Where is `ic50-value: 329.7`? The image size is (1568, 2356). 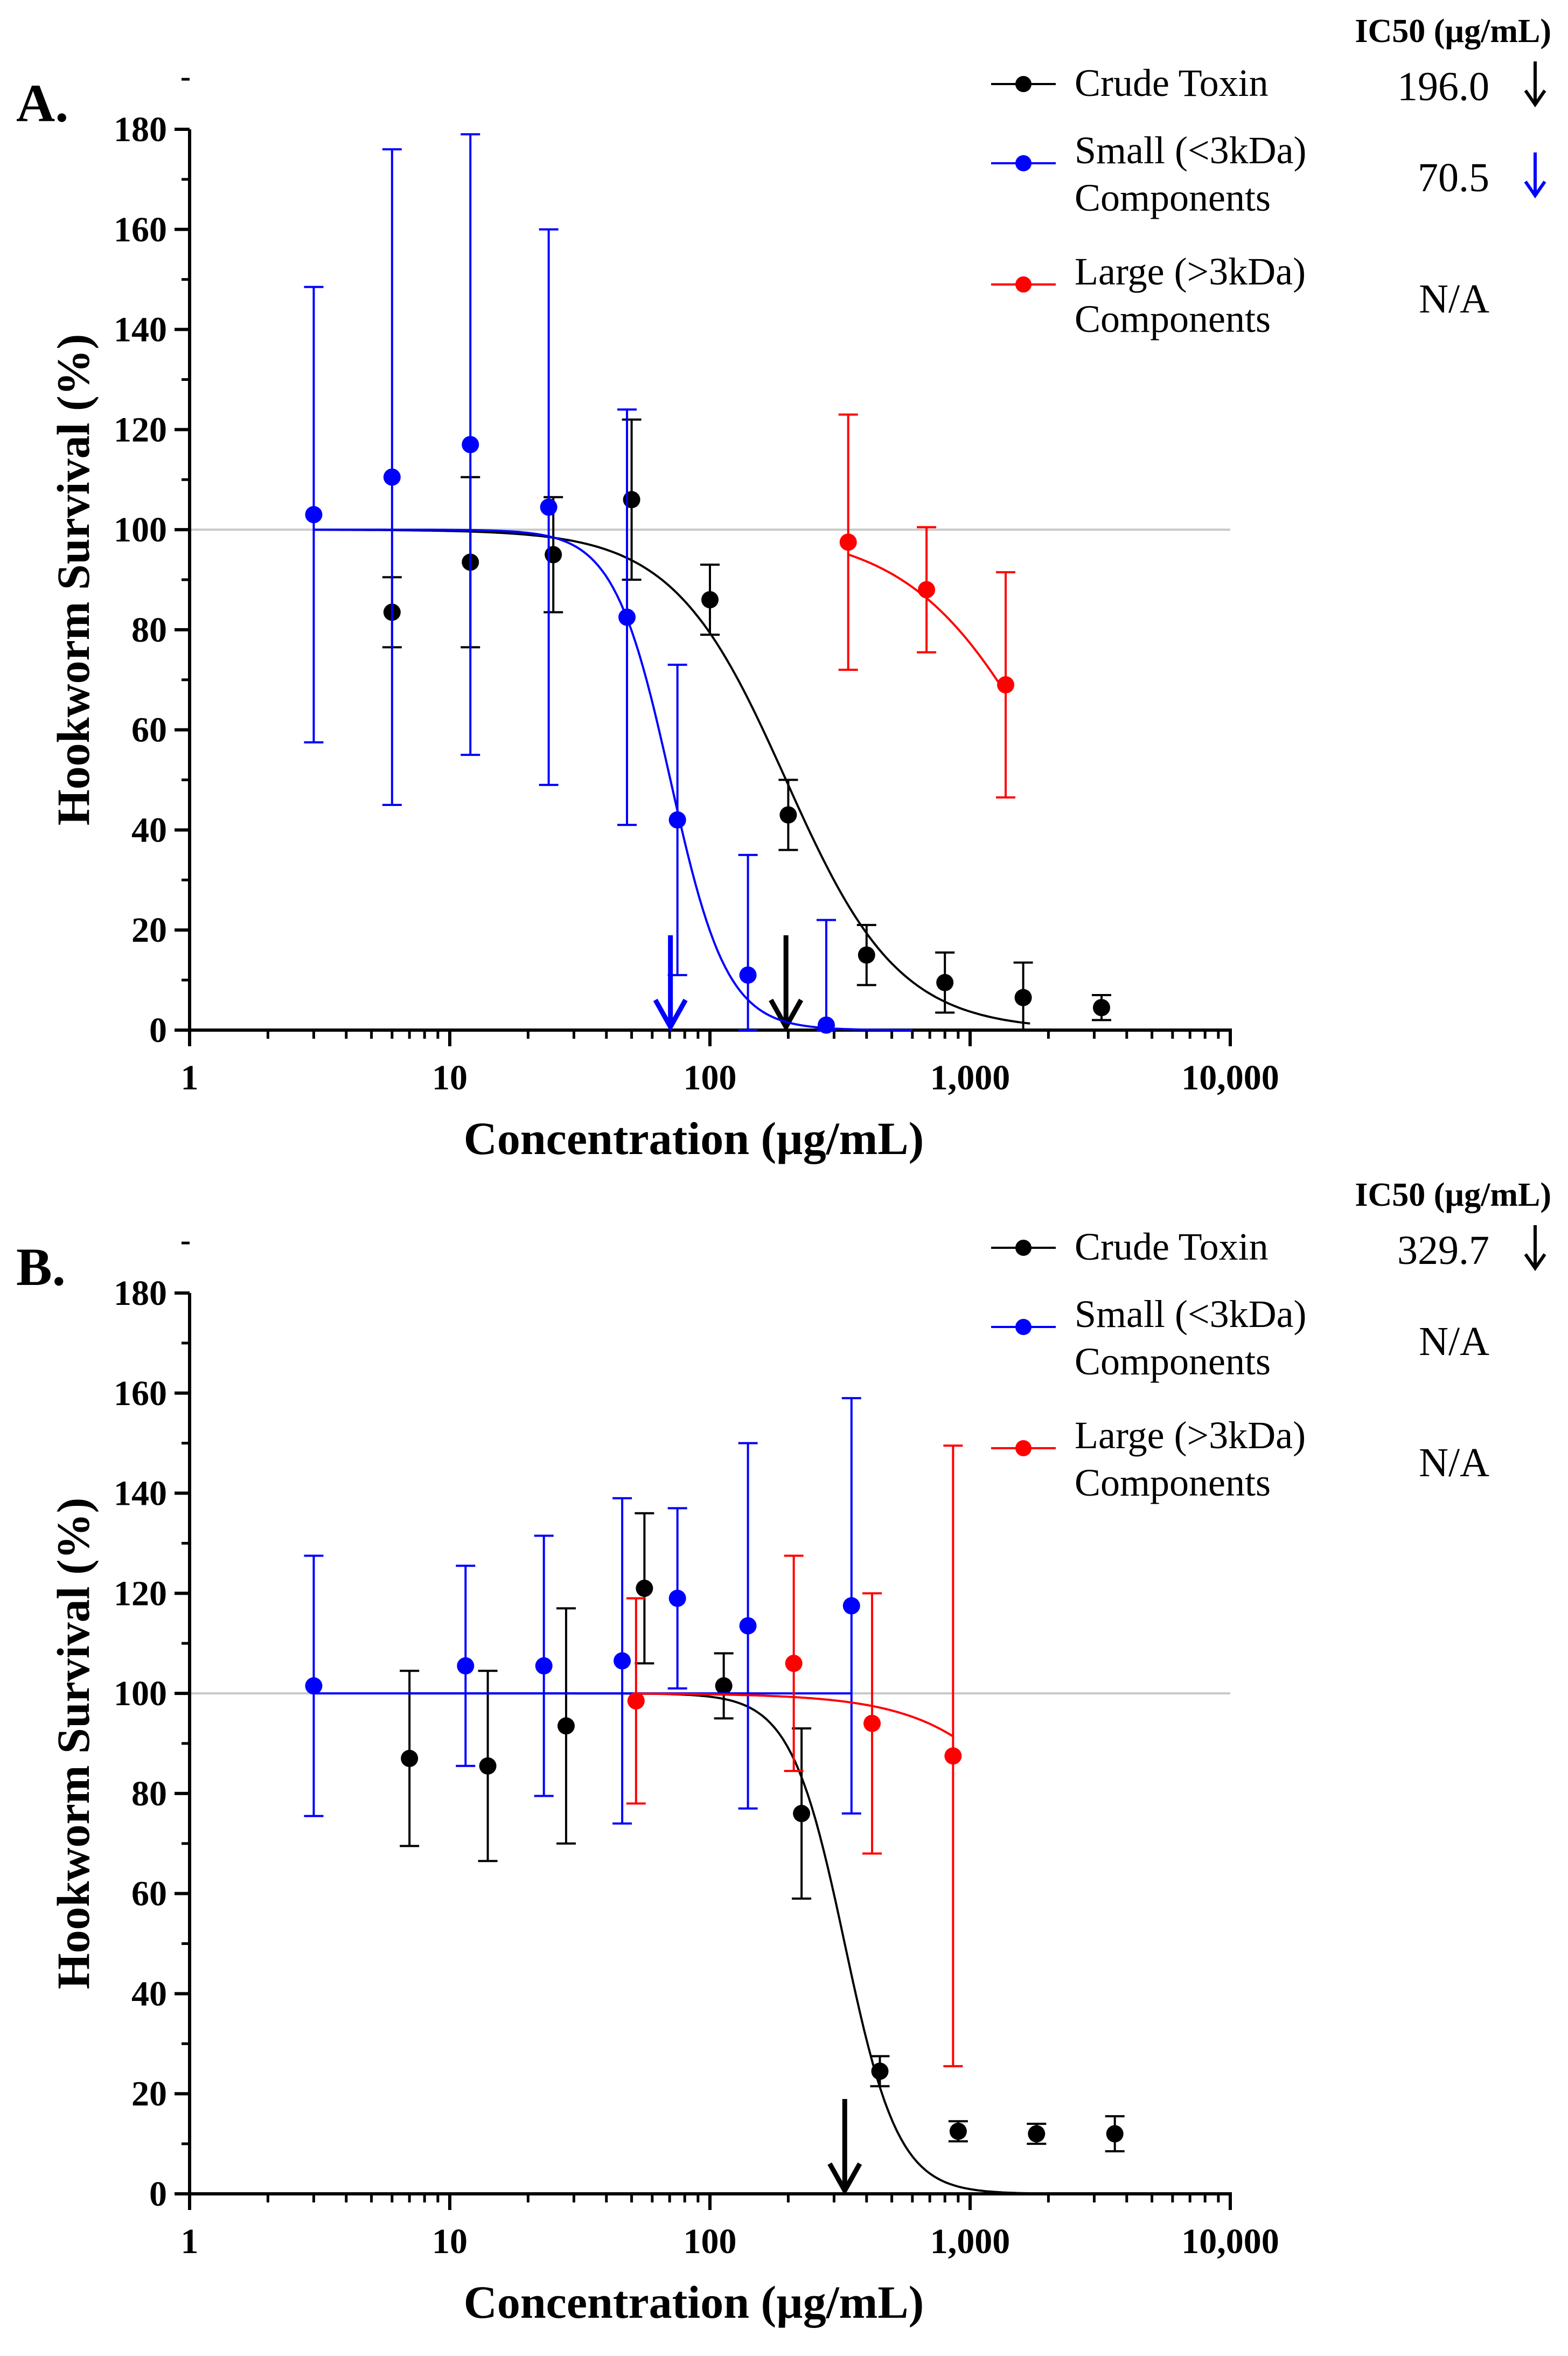 ic50-value: 329.7 is located at coordinates (1443, 1251).